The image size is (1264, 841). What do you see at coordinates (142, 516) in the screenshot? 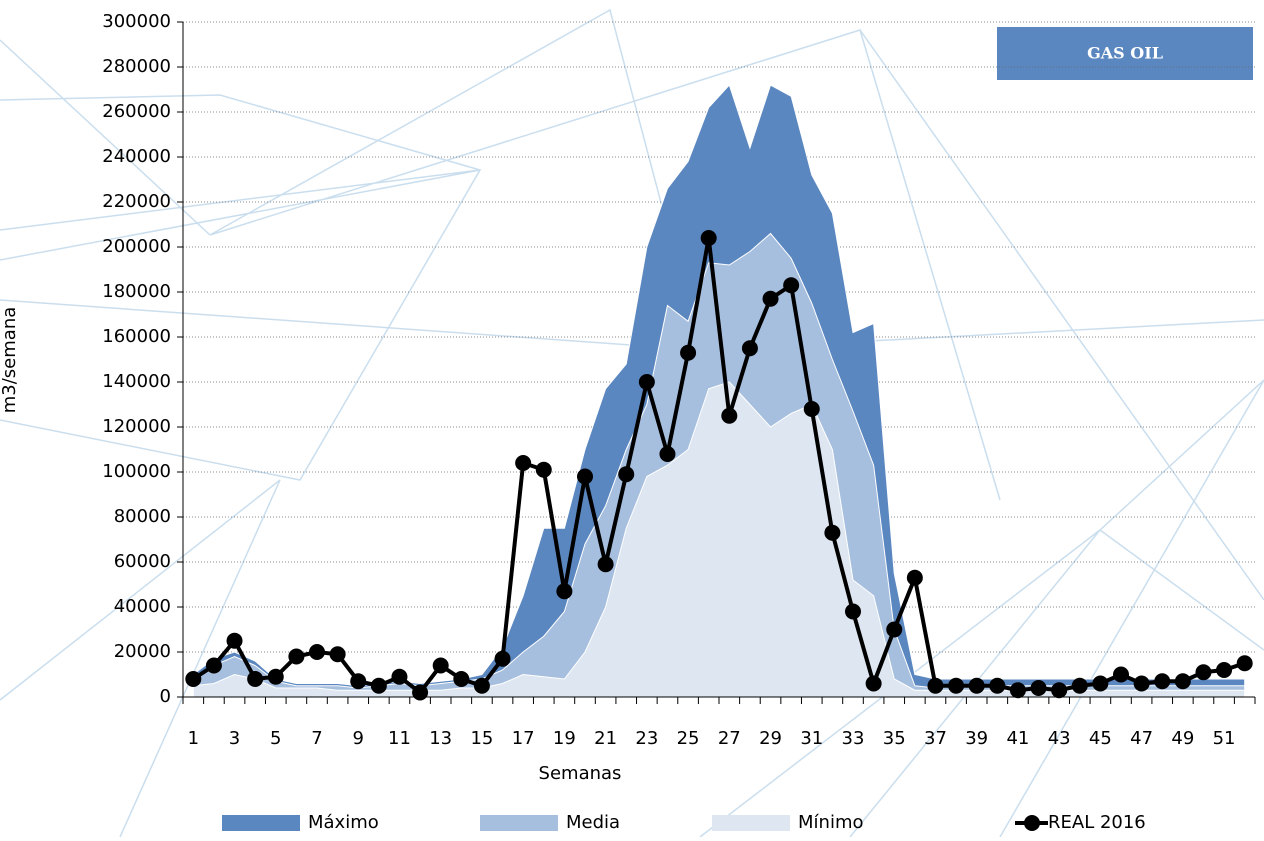
I see `y-tick-label: 80000` at bounding box center [142, 516].